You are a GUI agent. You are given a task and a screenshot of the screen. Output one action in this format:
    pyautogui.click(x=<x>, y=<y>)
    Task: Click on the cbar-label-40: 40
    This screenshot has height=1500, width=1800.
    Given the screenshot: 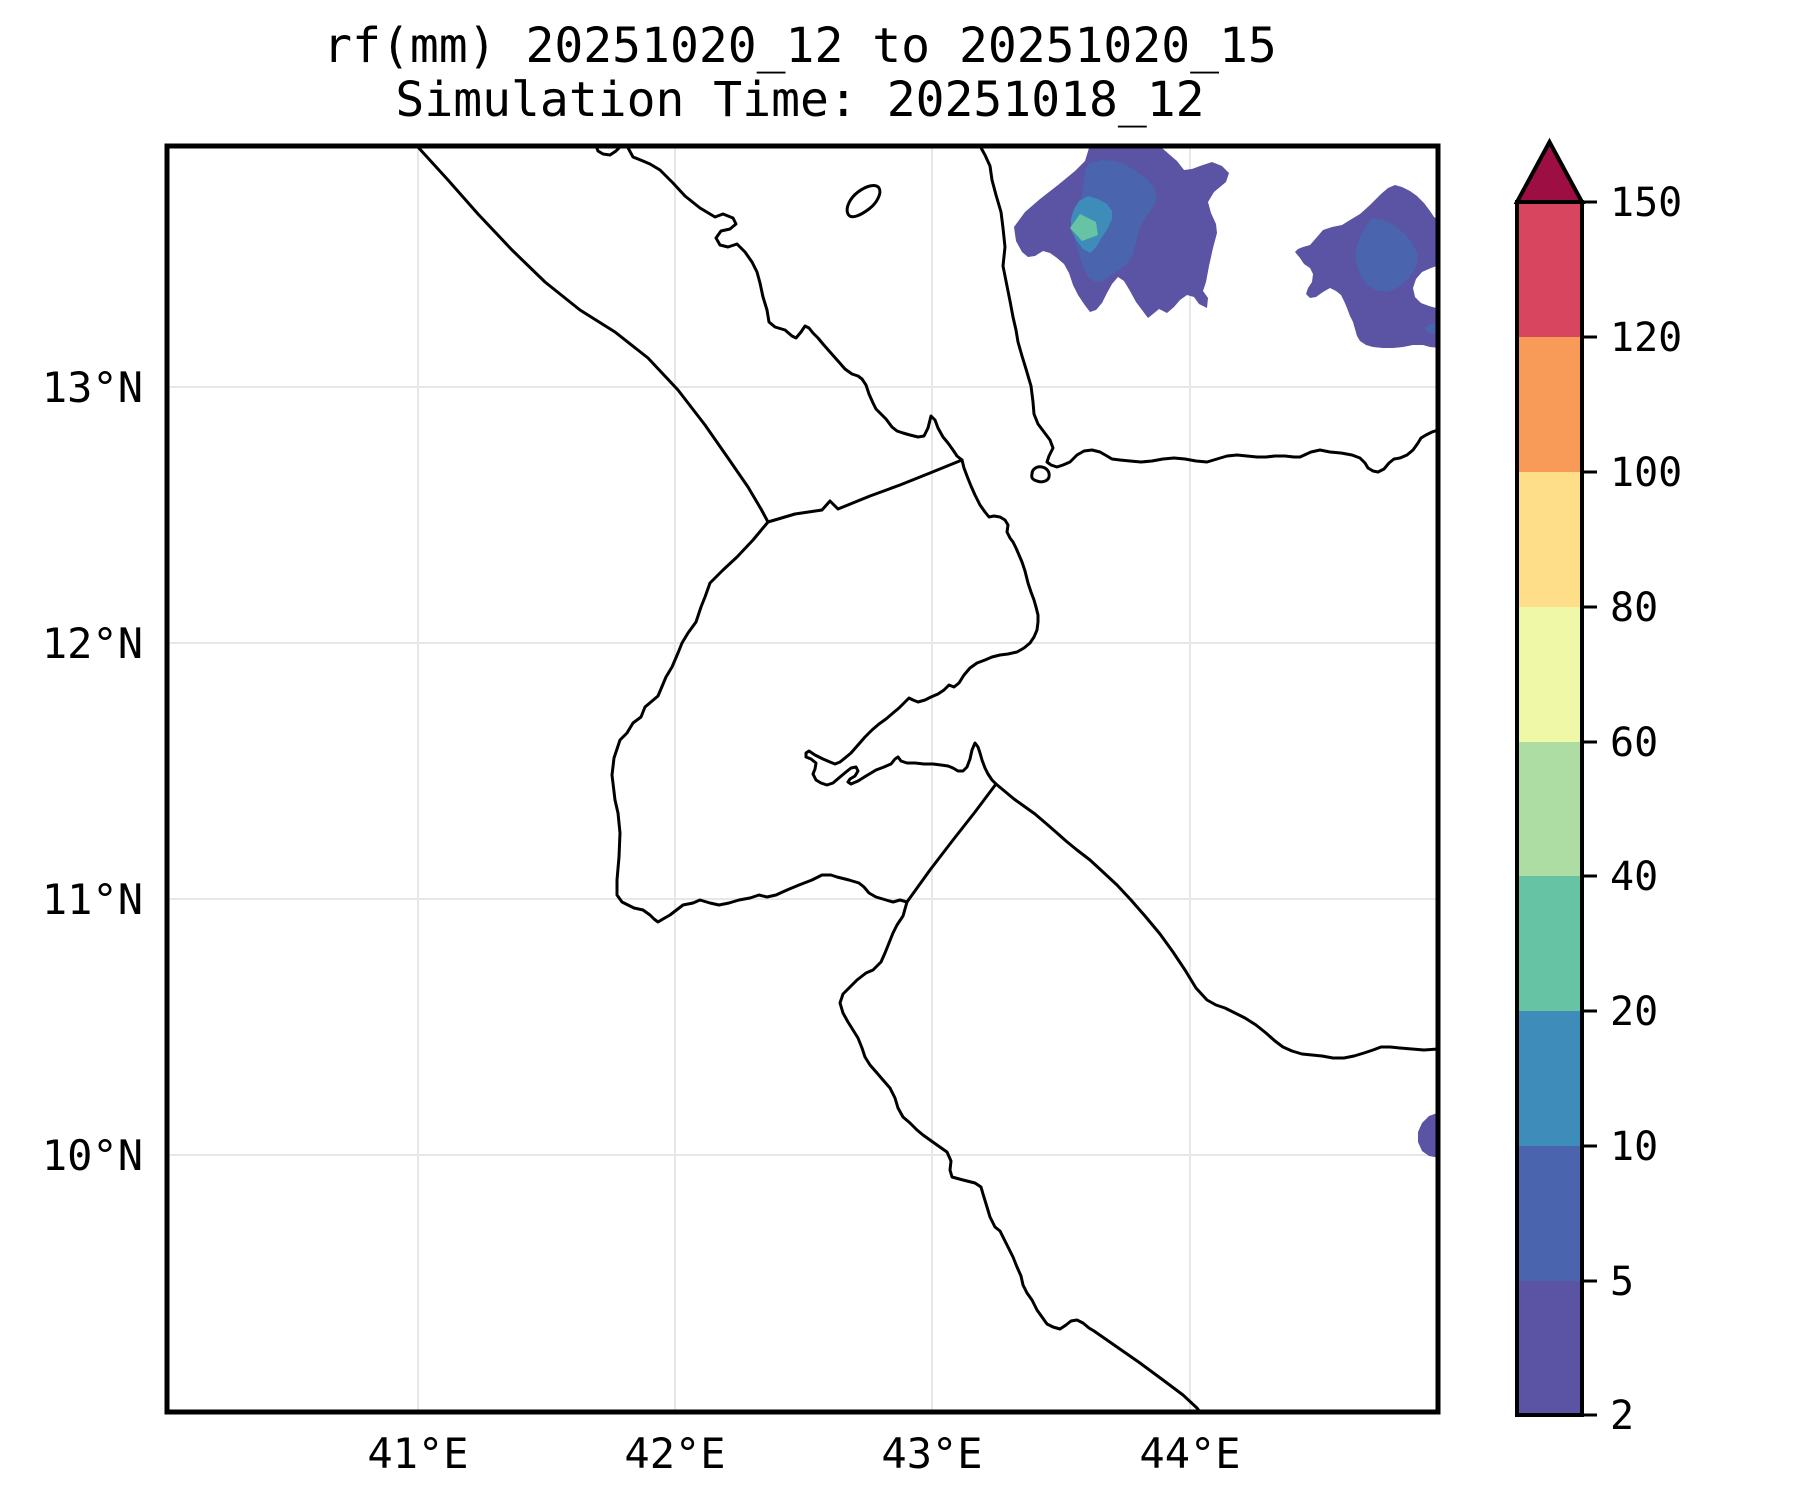 What is the action you would take?
    pyautogui.click(x=1634, y=877)
    